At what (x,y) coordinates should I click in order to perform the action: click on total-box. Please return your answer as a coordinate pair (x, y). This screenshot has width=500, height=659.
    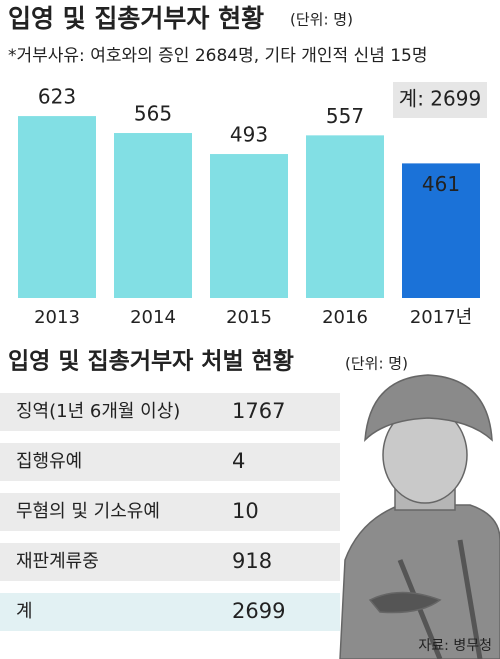
    Looking at the image, I should click on (440, 100).